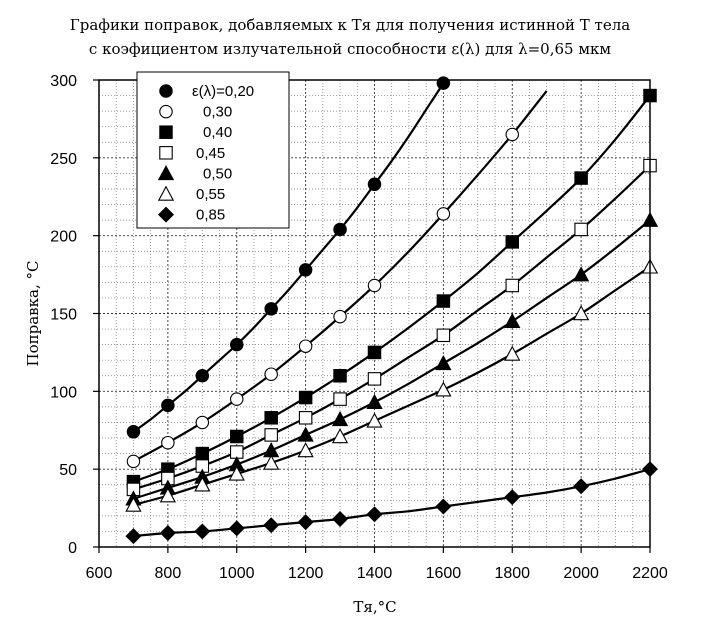 The image size is (701, 626). I want to click on x-axis-label: Tя,°C, so click(374, 607).